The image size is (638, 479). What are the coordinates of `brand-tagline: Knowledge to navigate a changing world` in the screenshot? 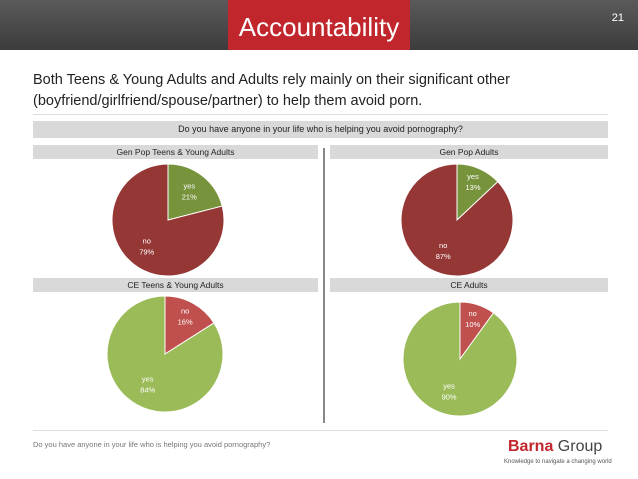 It's located at (558, 462).